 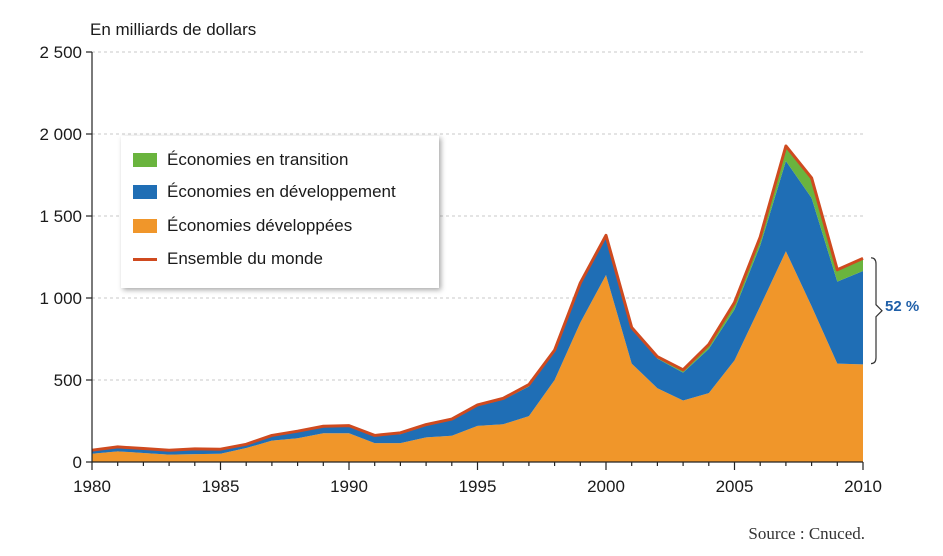 I want to click on x-tick-label-1985: 1985, so click(x=221, y=486).